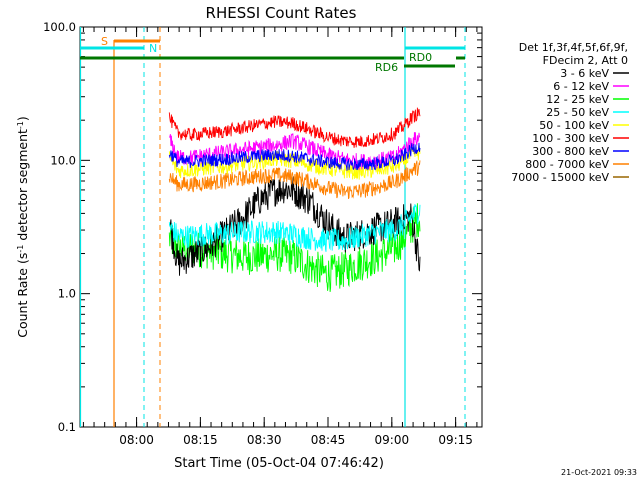 This screenshot has height=480, width=640. Describe the element at coordinates (136, 440) in the screenshot. I see `x-tick-label: 08:00` at that location.